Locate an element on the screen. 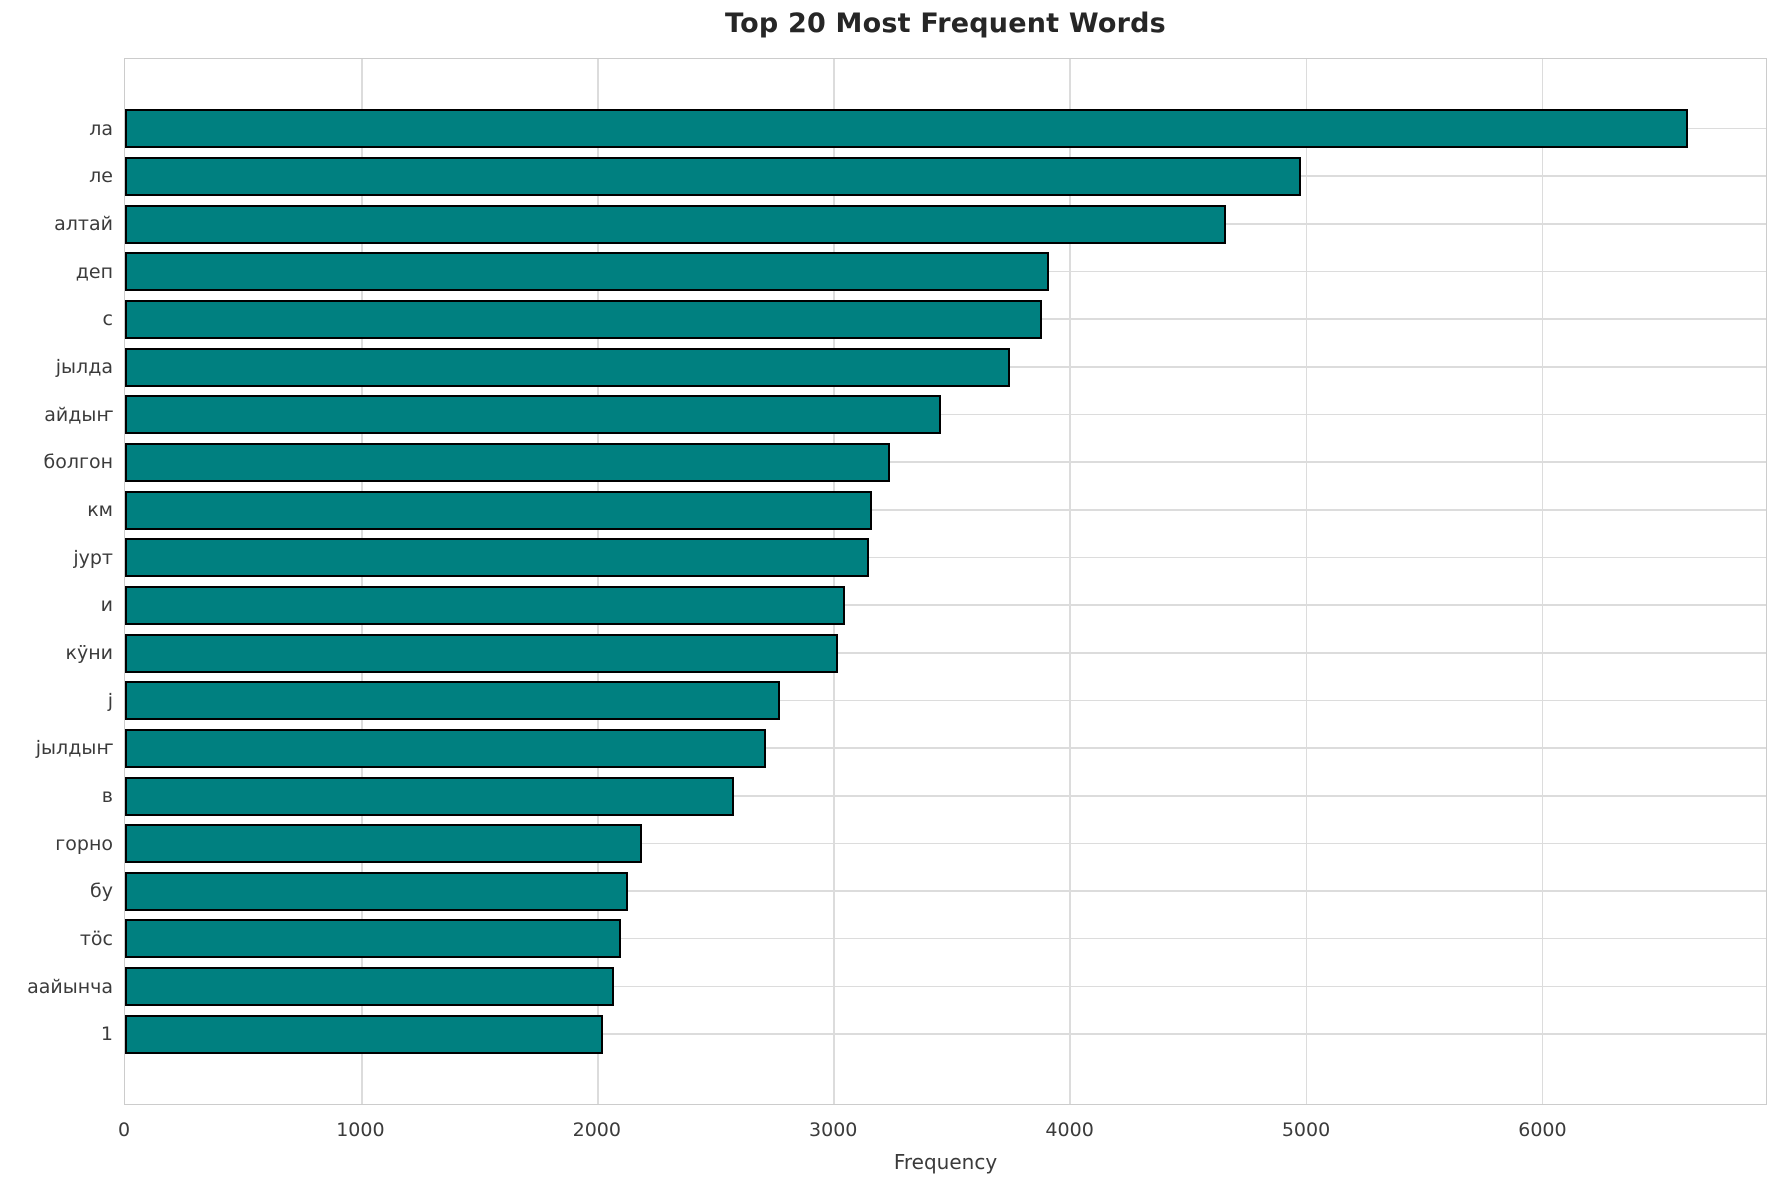 This screenshot has width=1784, height=1185. y-tick-label: тӧс is located at coordinates (96, 938).